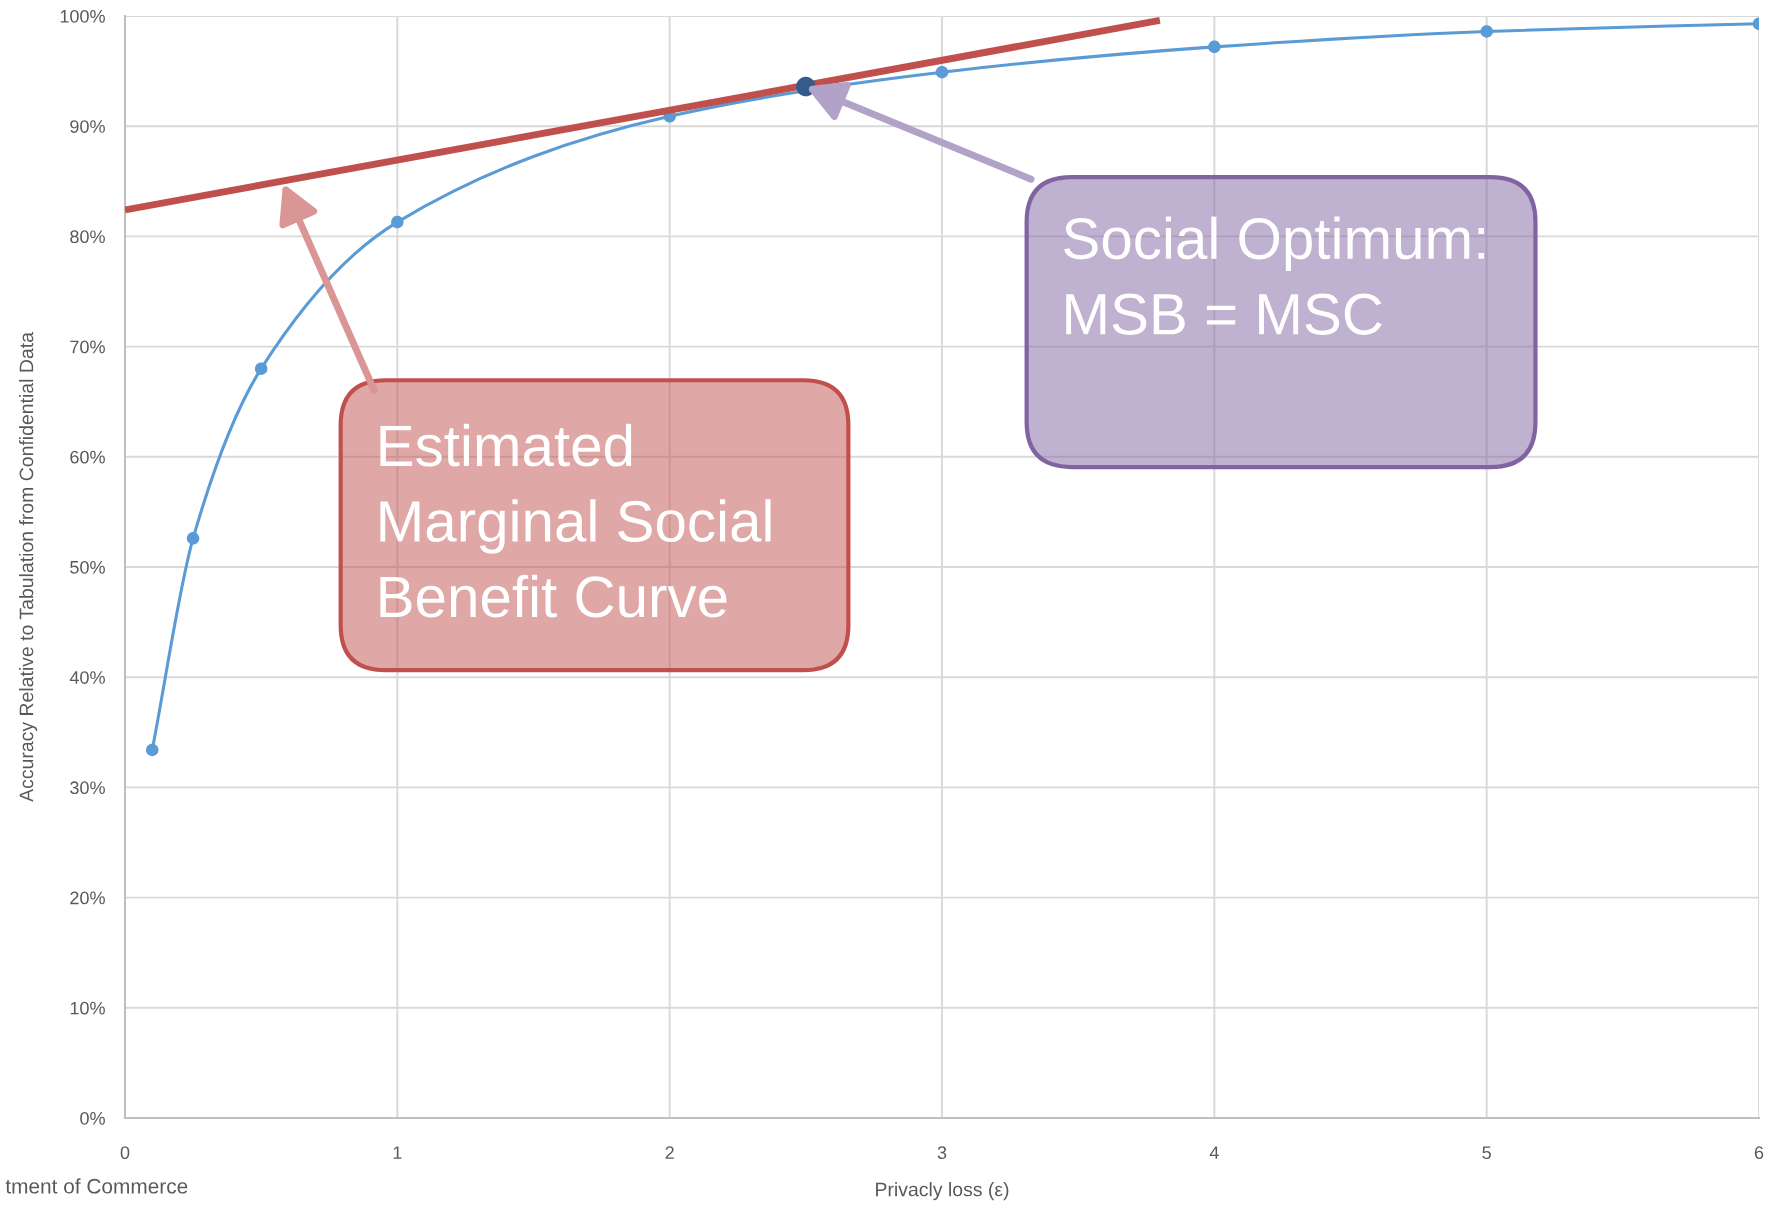  I want to click on y-tick-label: 30%, so click(87, 788).